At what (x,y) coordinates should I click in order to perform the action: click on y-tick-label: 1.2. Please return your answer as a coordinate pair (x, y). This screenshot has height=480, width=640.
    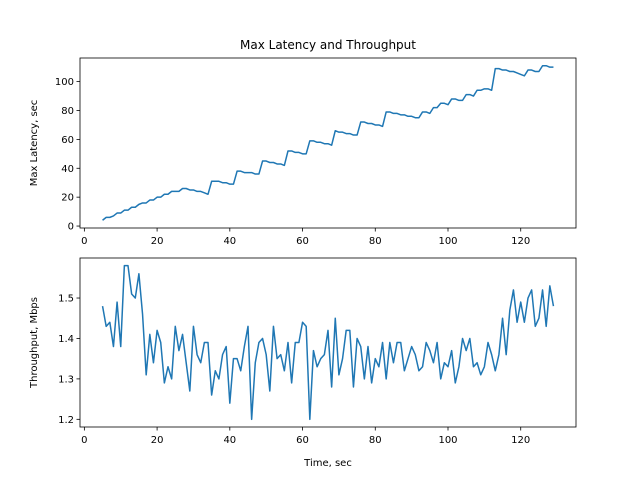
    Looking at the image, I should click on (66, 420).